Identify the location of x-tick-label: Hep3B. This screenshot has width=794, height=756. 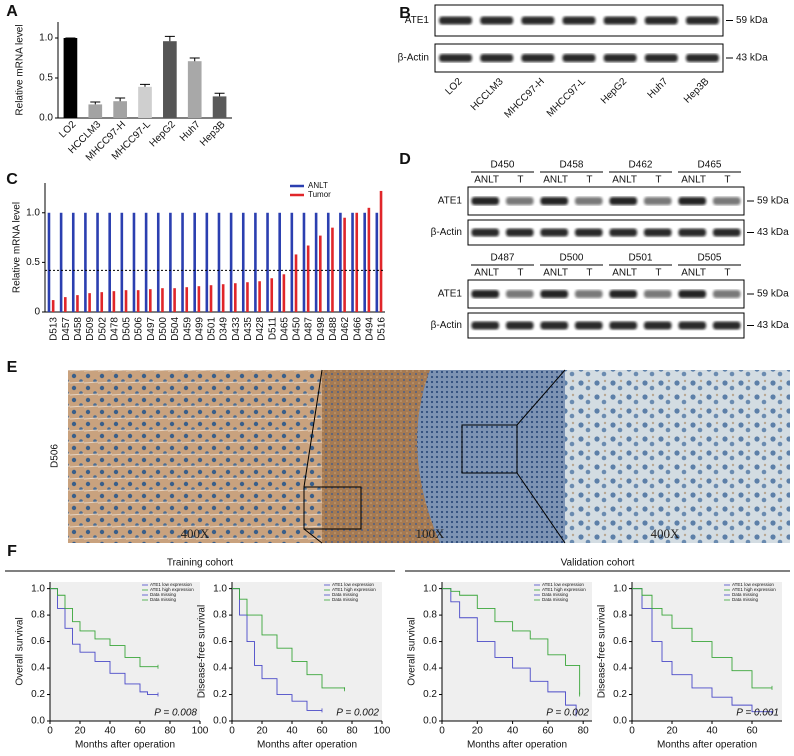
(213, 134).